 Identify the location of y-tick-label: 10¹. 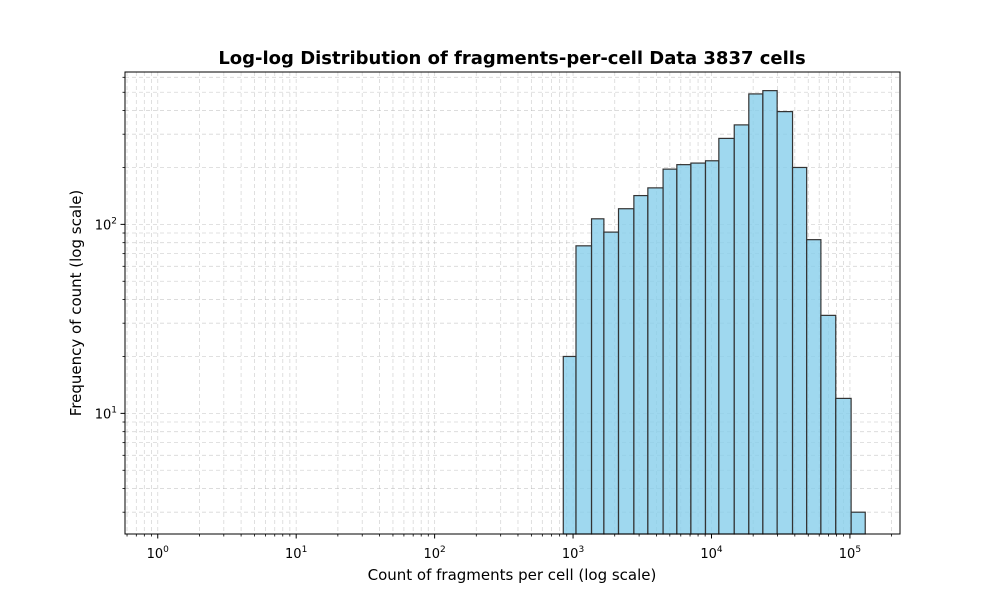
(106, 413).